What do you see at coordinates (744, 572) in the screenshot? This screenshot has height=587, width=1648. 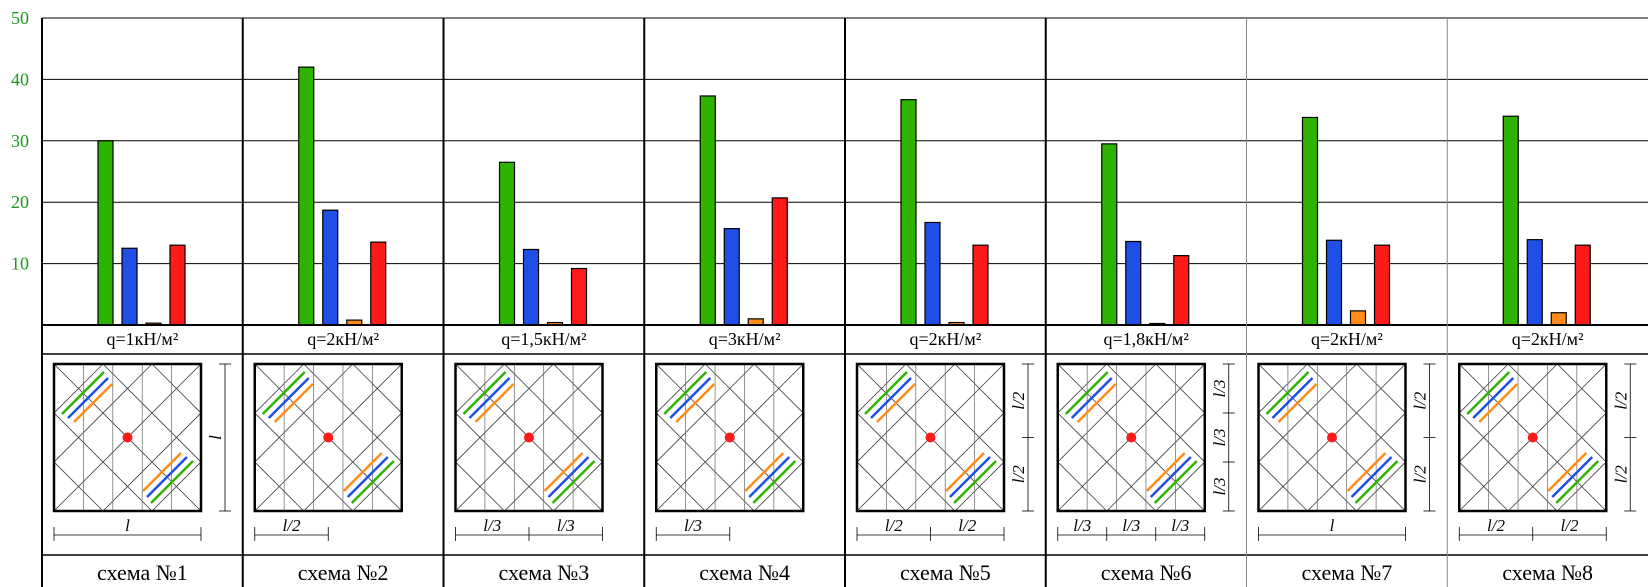 I see `scheme-label: схема №4` at bounding box center [744, 572].